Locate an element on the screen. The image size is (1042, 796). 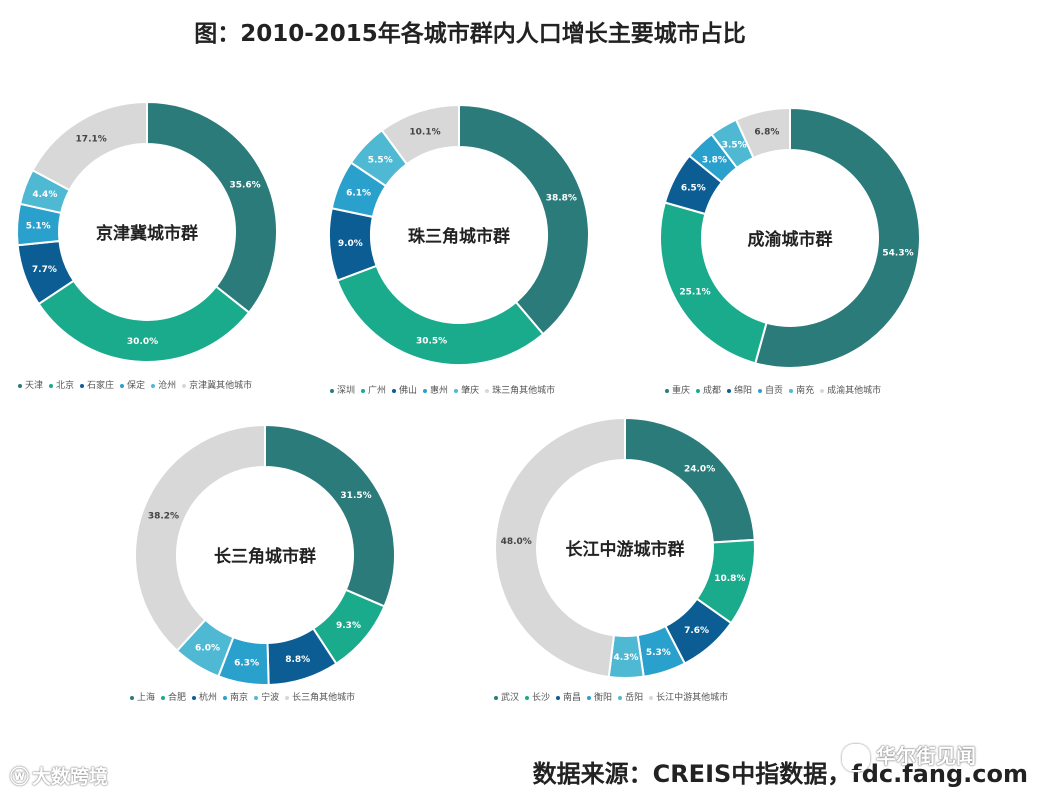
data-label: 6.3% is located at coordinates (246, 663).